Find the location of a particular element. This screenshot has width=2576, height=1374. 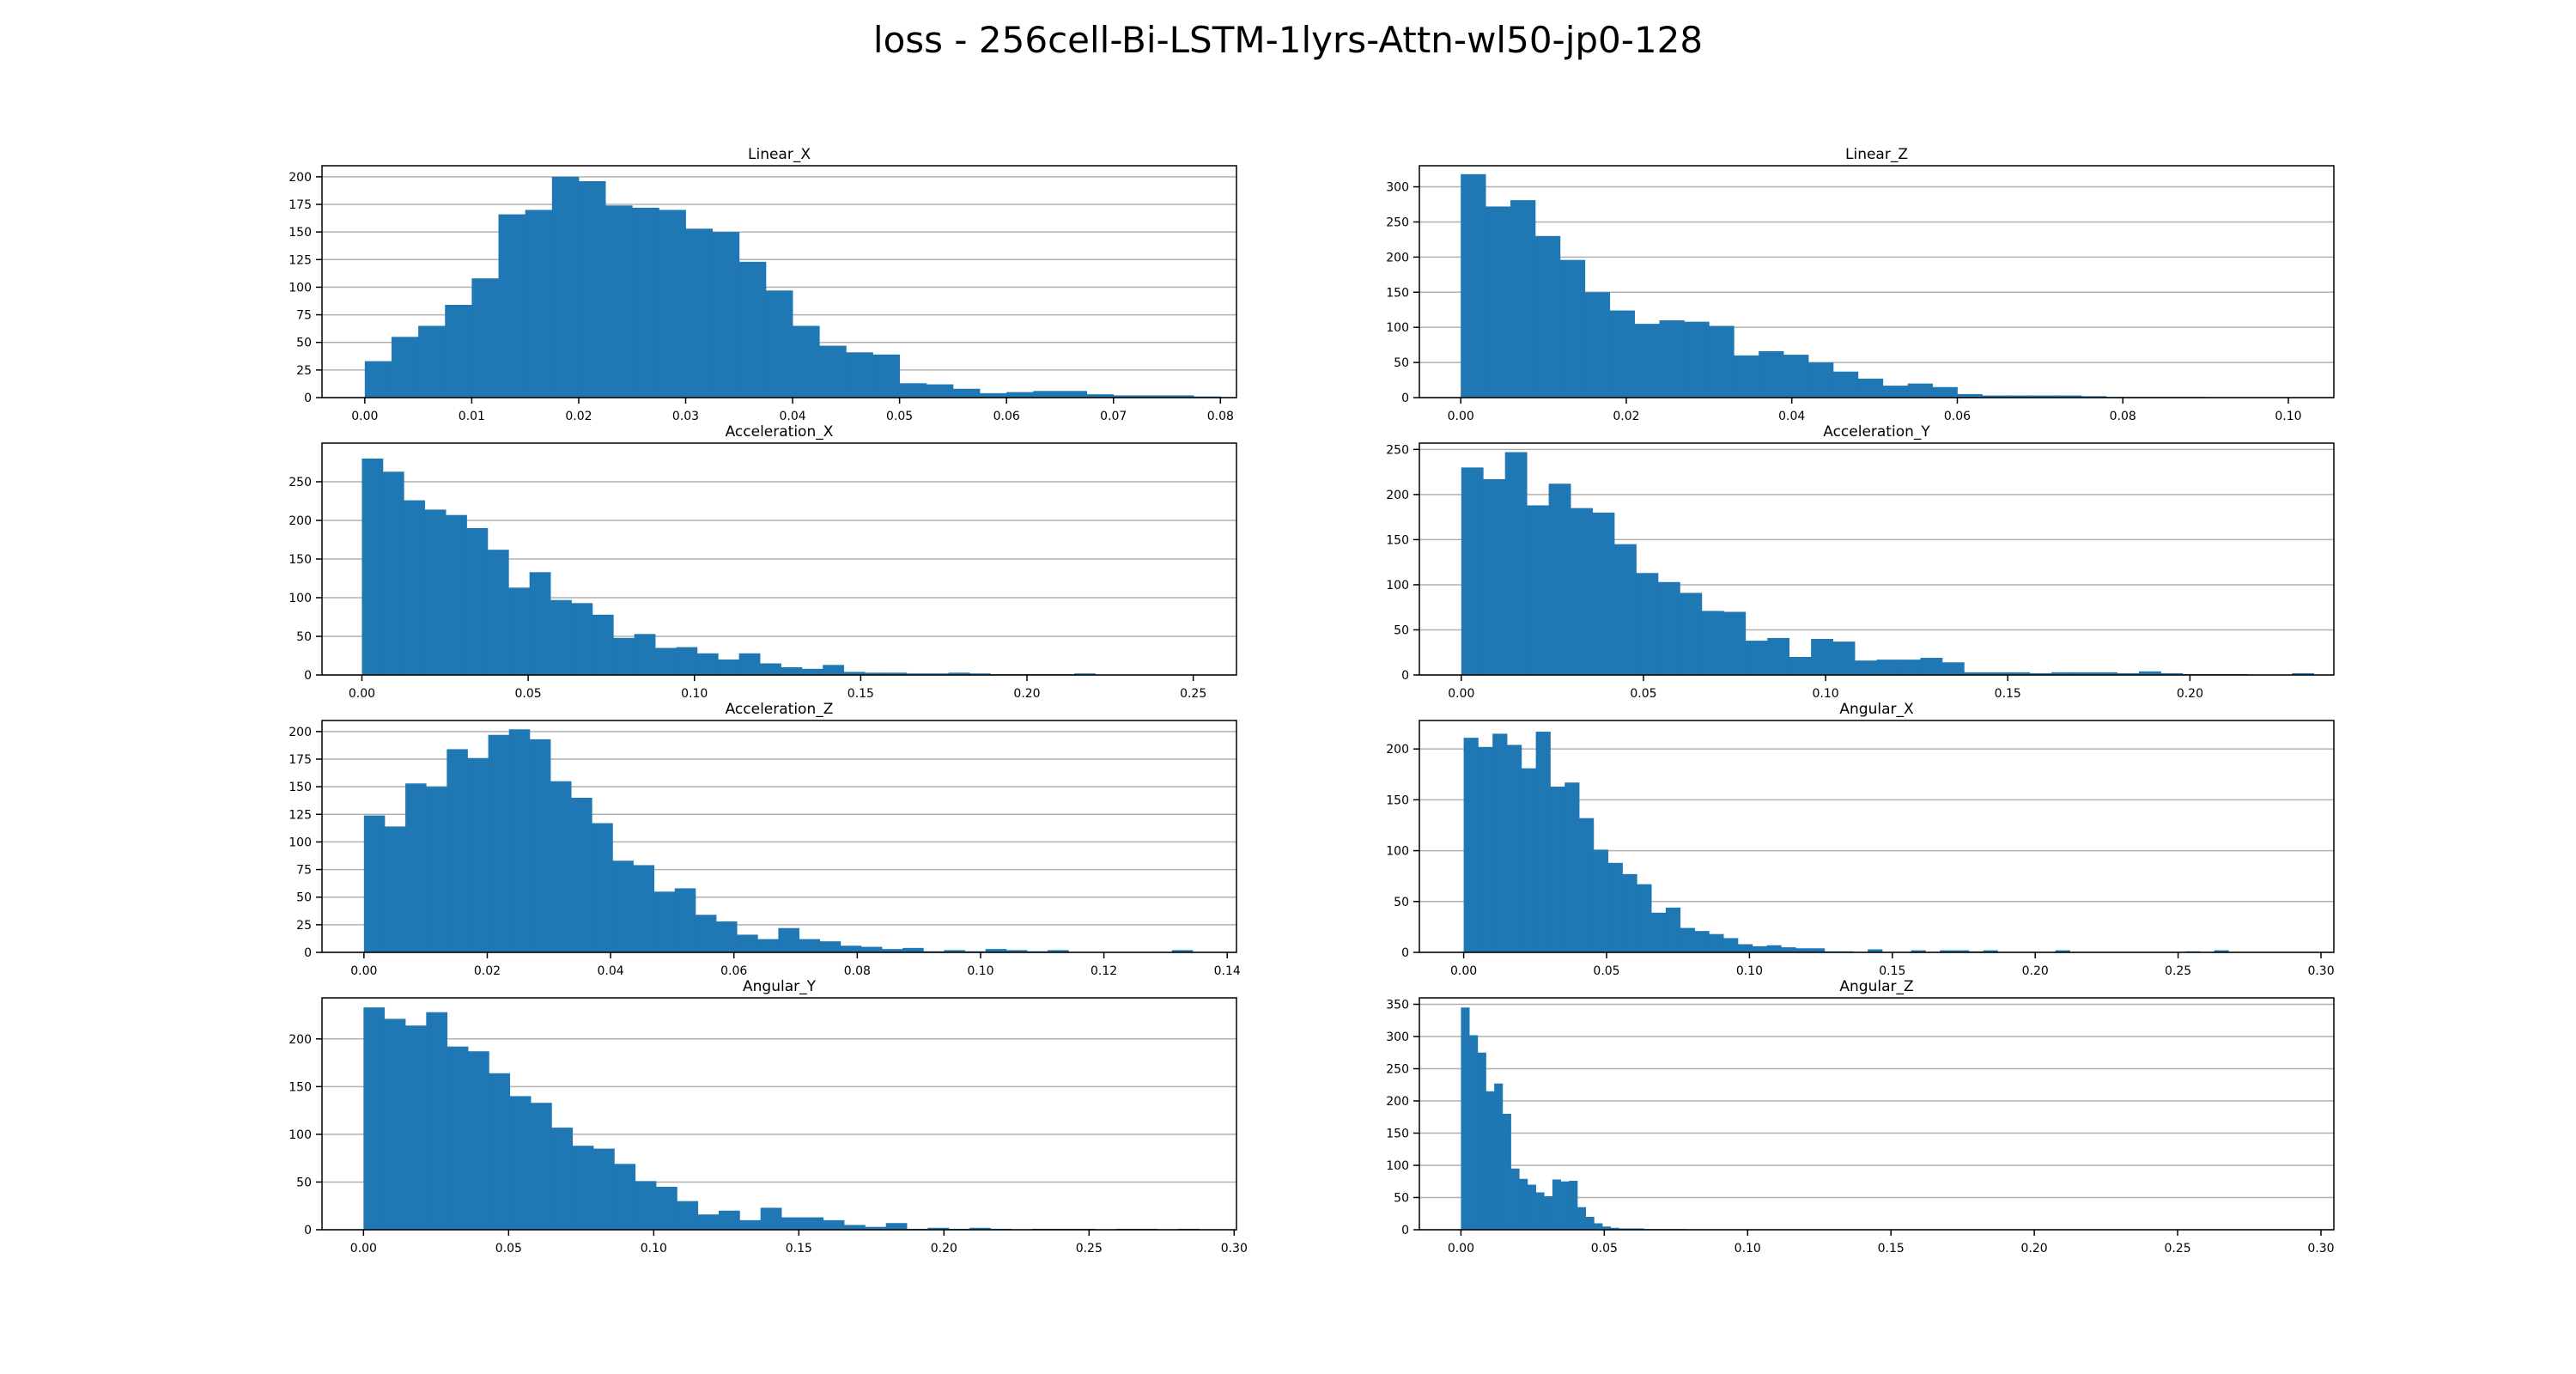

y-tick-label: 175 is located at coordinates (301, 205).